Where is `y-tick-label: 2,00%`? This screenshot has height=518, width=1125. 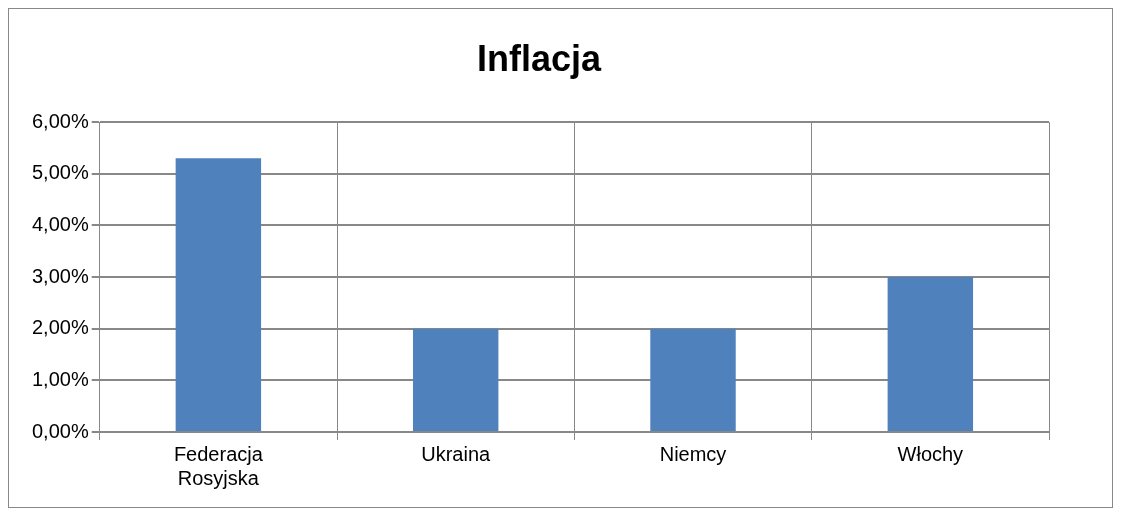 y-tick-label: 2,00% is located at coordinates (60, 327).